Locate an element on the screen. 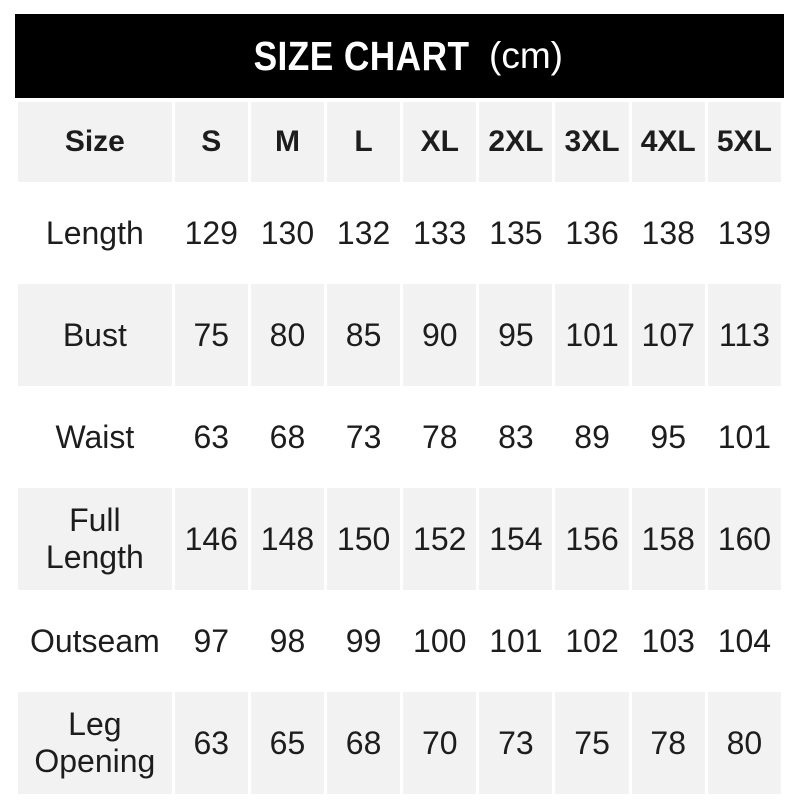  value-cell: 100 is located at coordinates (440, 641).